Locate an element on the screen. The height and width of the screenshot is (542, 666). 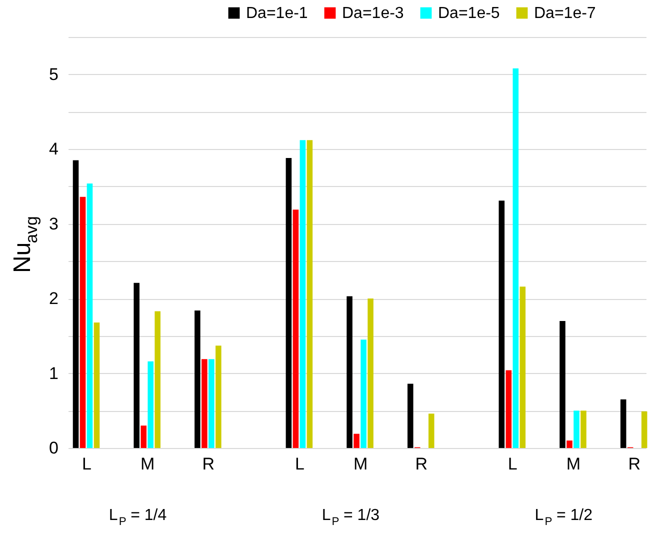
y-tick-label: 2 is located at coordinates (53, 298).